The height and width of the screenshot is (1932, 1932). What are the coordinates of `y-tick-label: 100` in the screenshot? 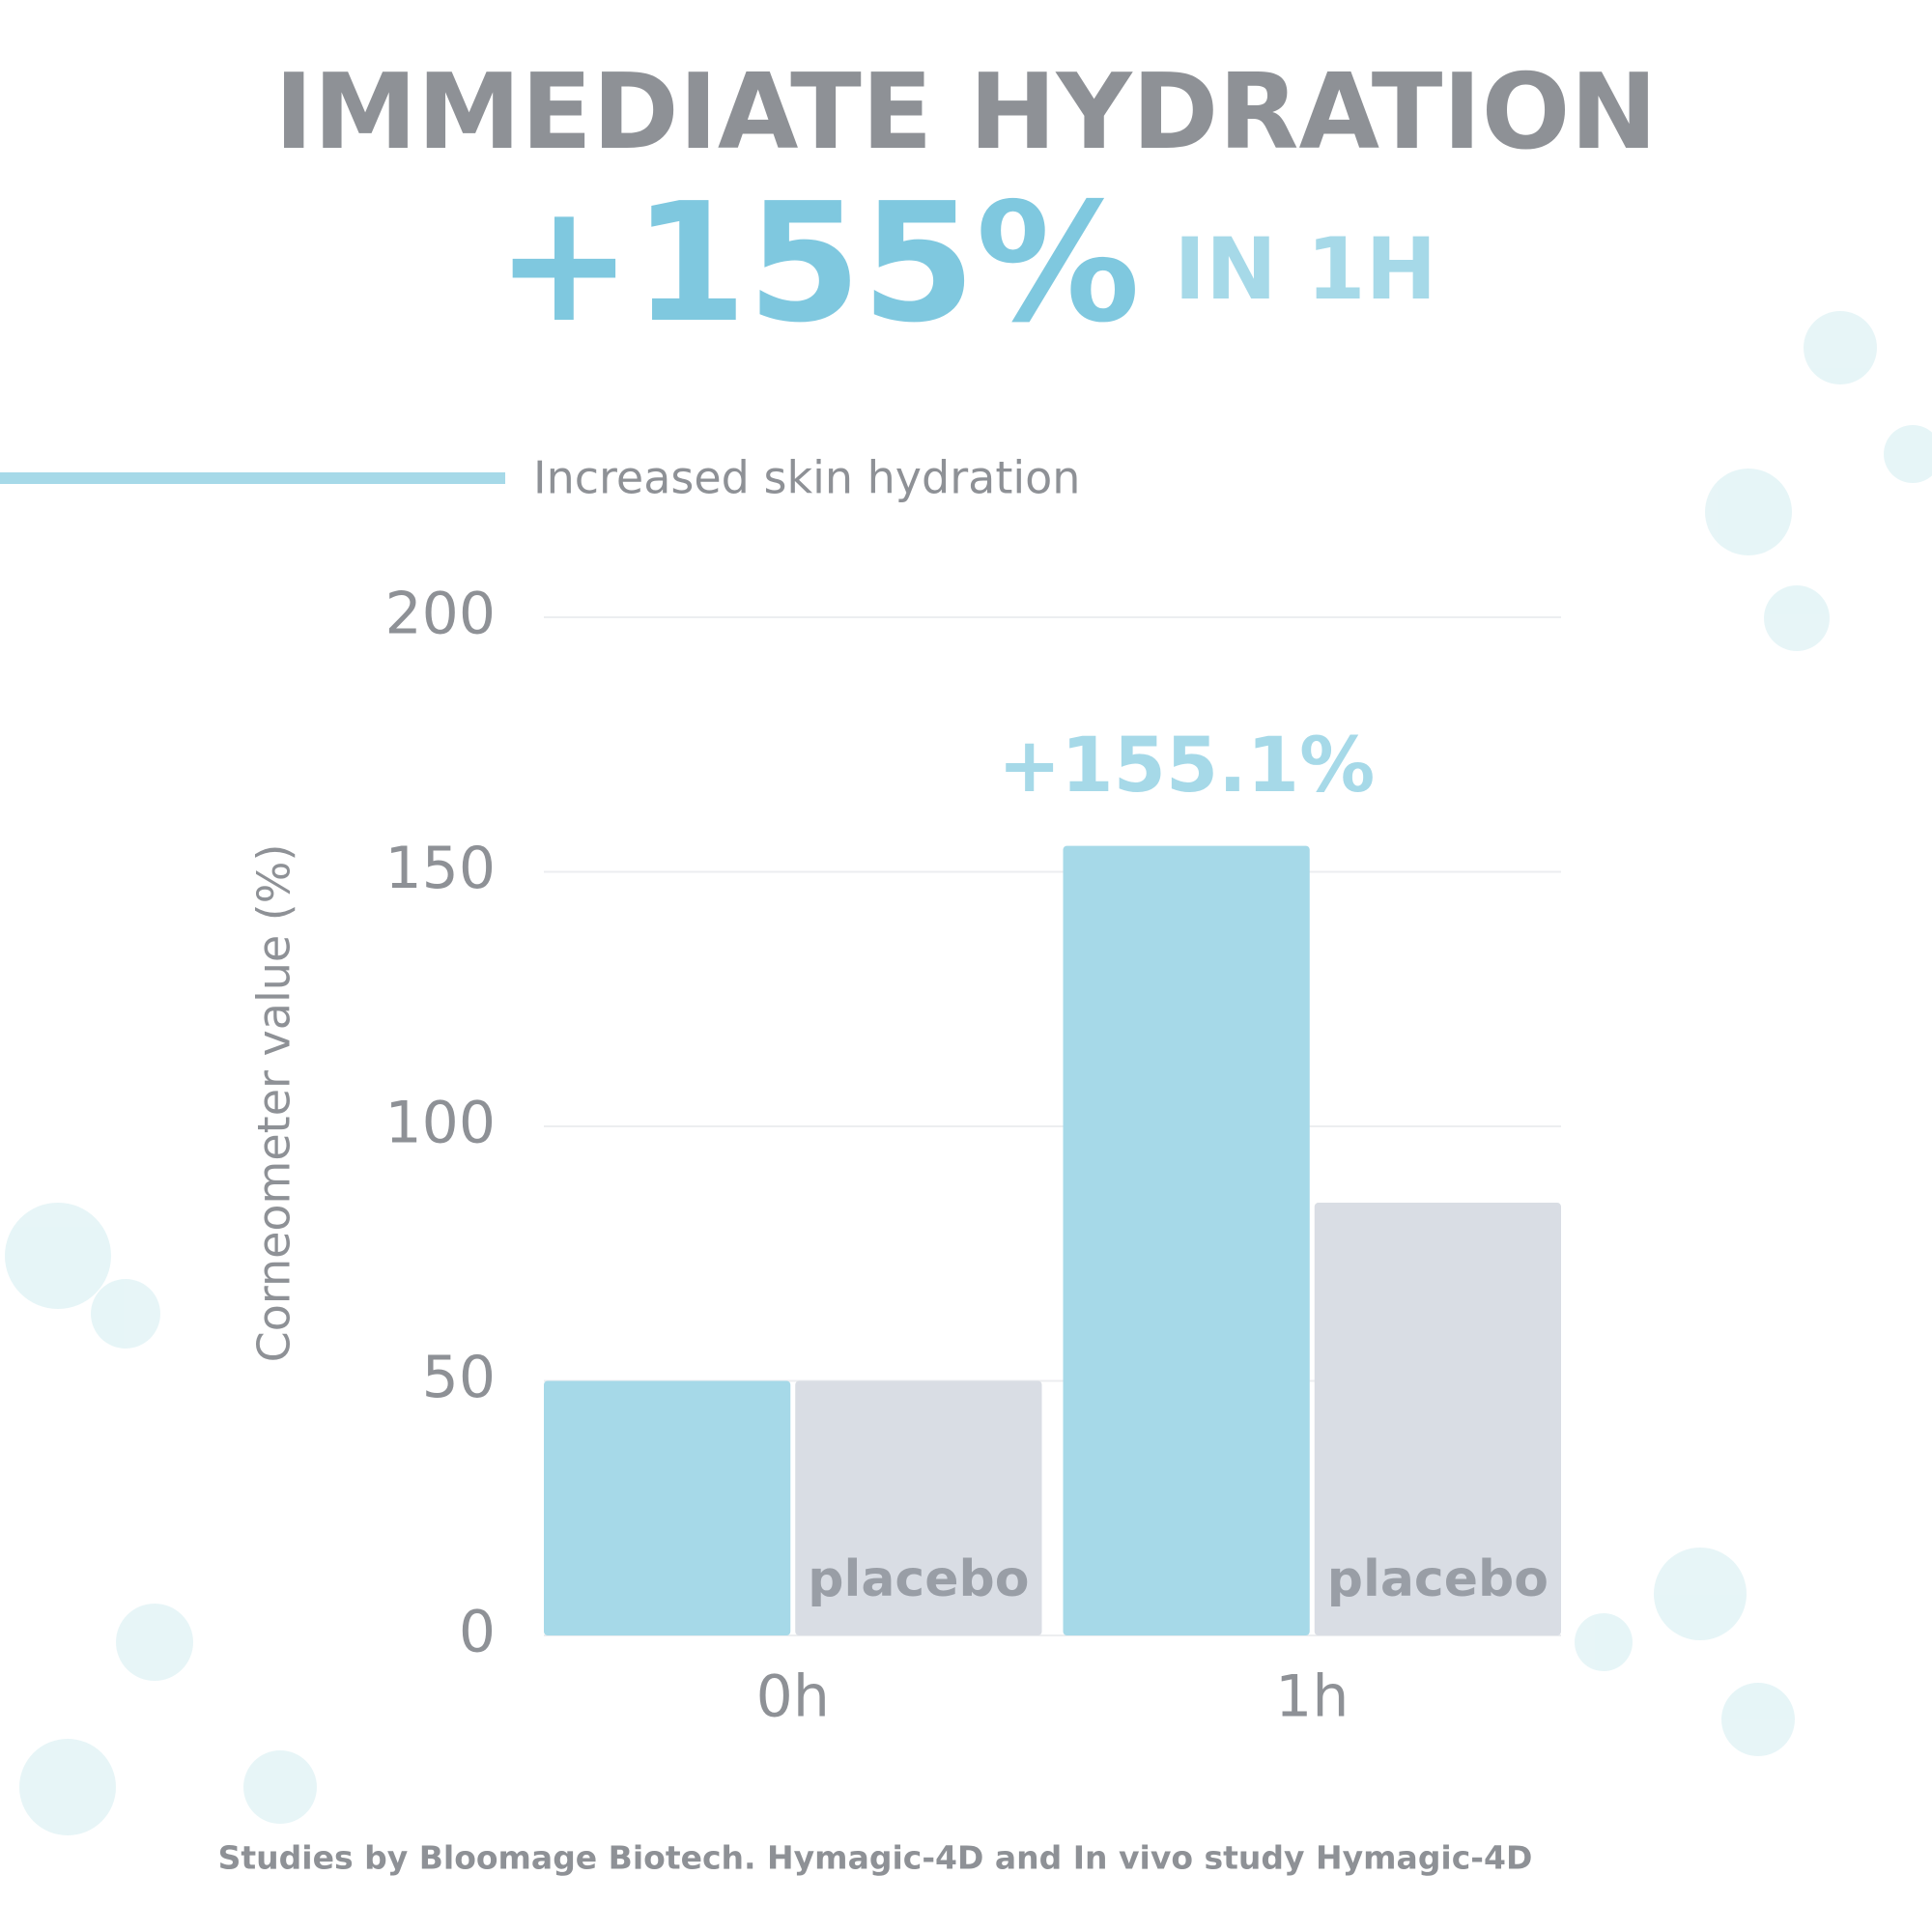 It's located at (440, 1123).